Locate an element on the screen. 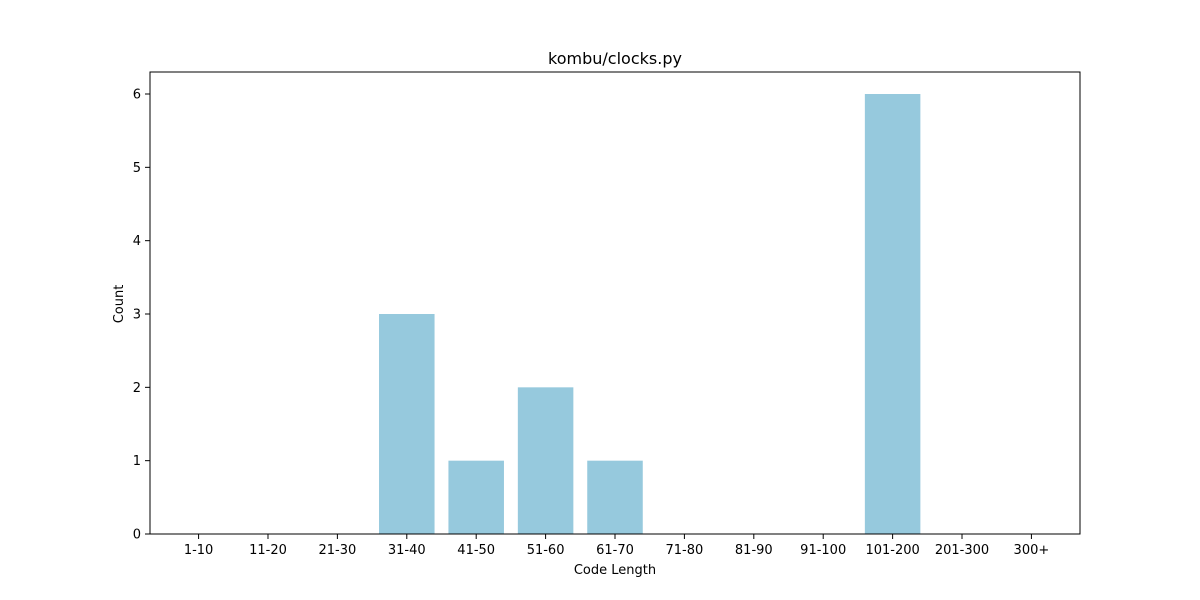  x-tick-label: 31-40 is located at coordinates (407, 550).